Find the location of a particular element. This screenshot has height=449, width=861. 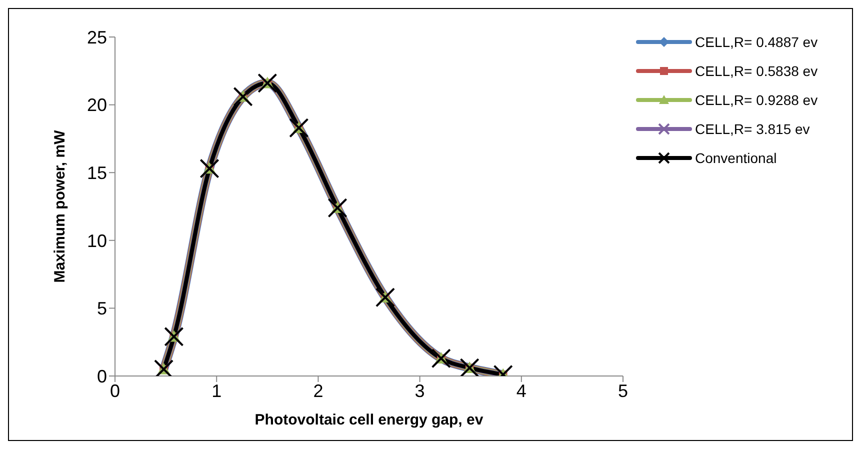

legend-label: Conventional is located at coordinates (736, 158).